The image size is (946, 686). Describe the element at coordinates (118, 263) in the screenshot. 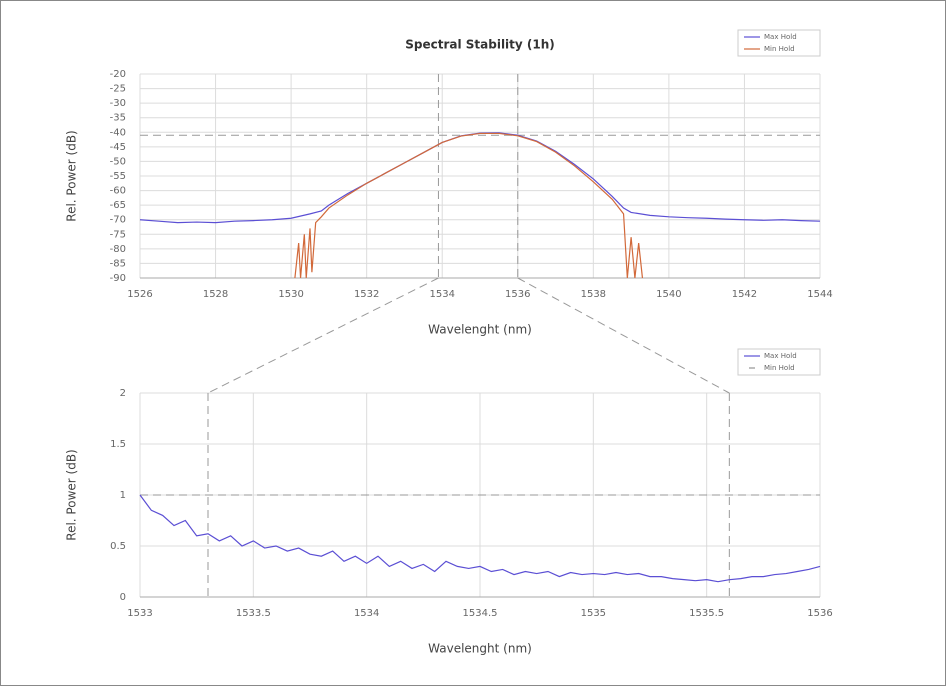

I see `y-tick-label: -85` at that location.